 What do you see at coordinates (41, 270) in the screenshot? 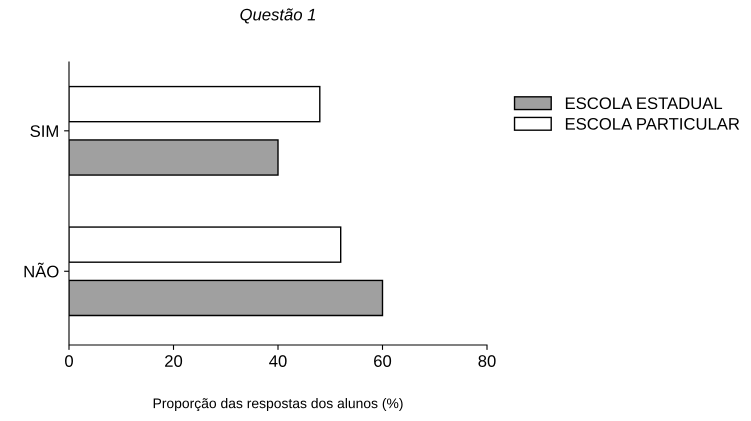
I see `y-tick-label: NÃO` at bounding box center [41, 270].